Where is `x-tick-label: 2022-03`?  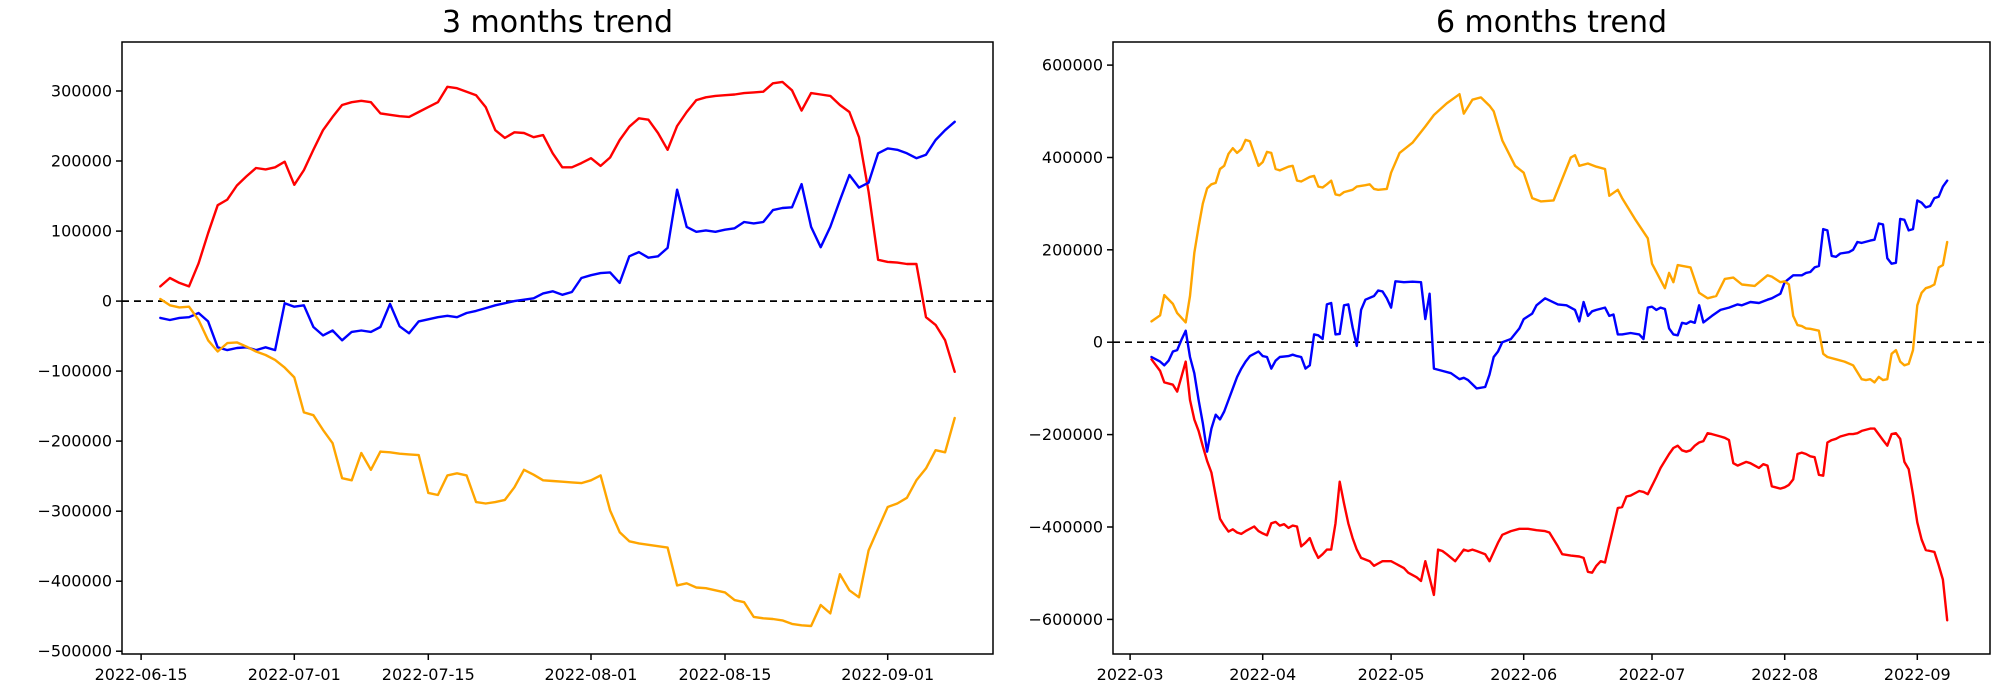
x-tick-label: 2022-03 is located at coordinates (1130, 674).